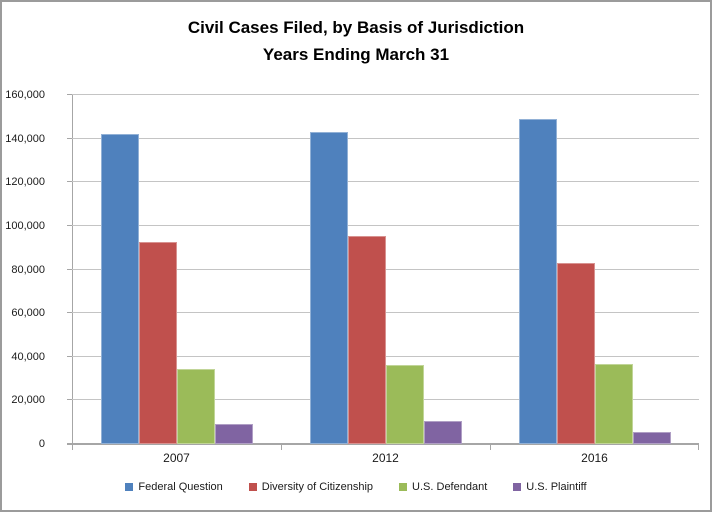 The image size is (712, 512). I want to click on y-axis-label-80000: 80,000, so click(28, 269).